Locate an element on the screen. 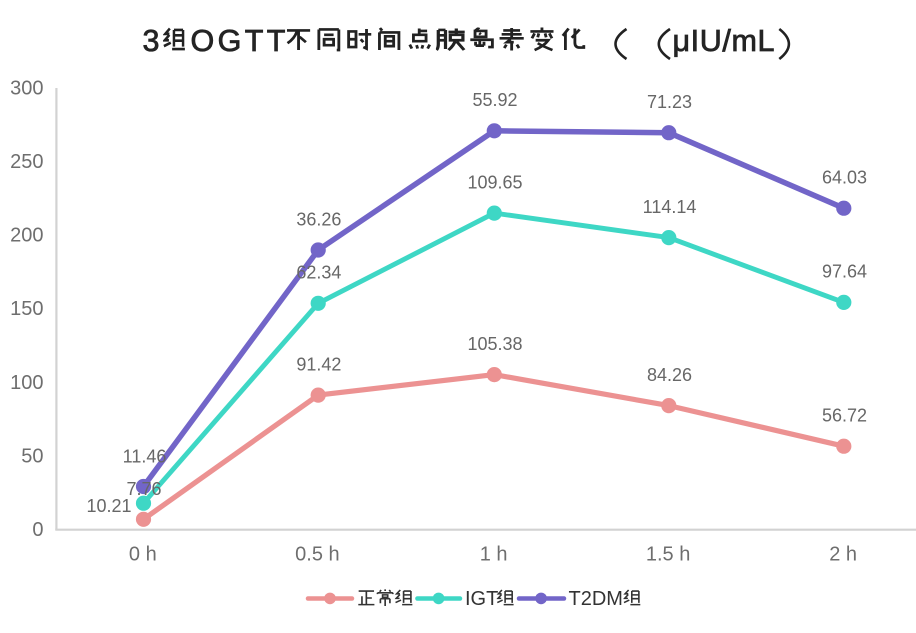 This screenshot has height=633, width=916. svg-text: 114.14 is located at coordinates (670, 207).